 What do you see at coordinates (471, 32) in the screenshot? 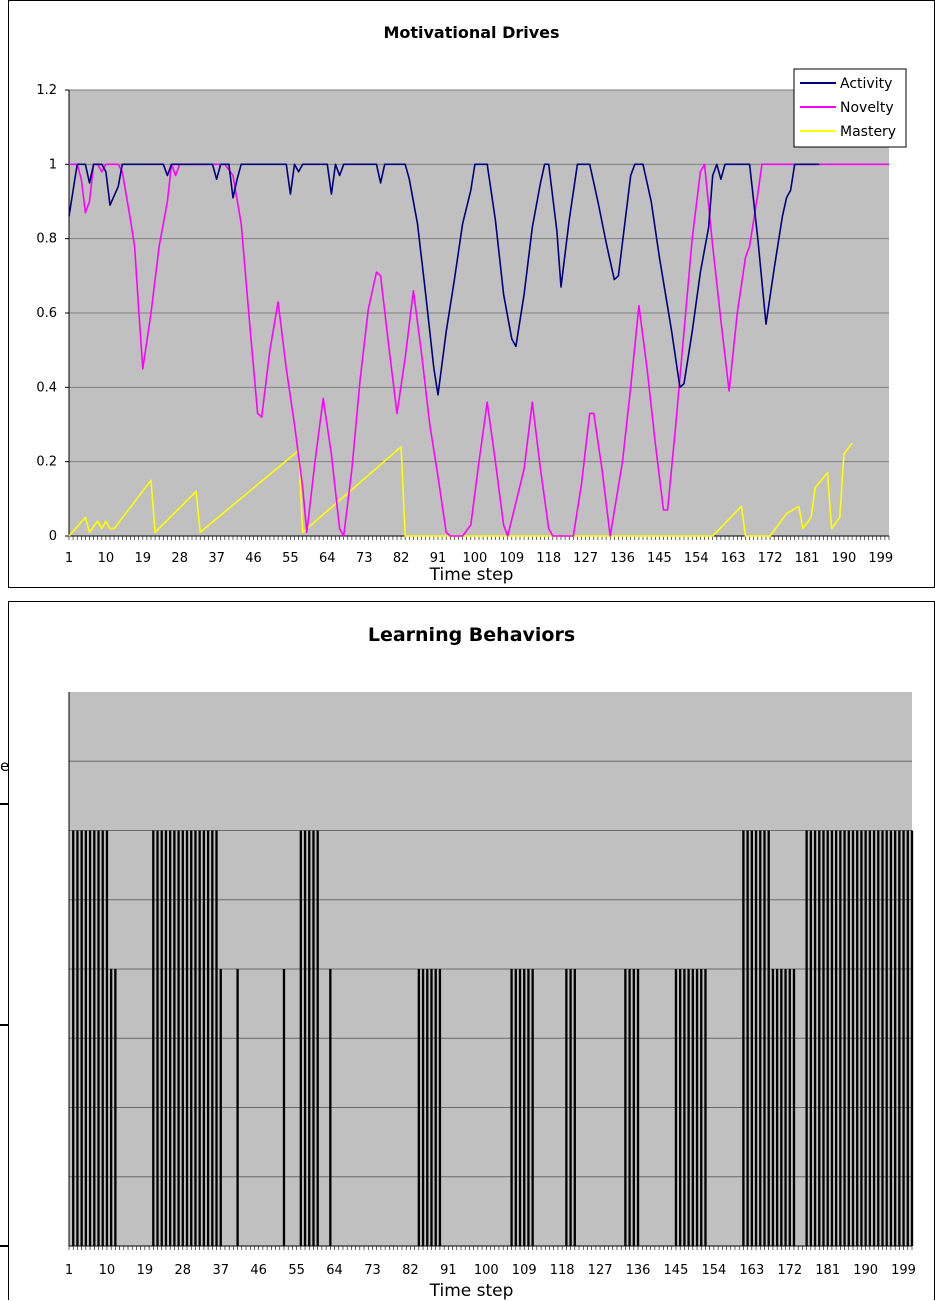
I see `chart-title: Motivational Drives` at bounding box center [471, 32].